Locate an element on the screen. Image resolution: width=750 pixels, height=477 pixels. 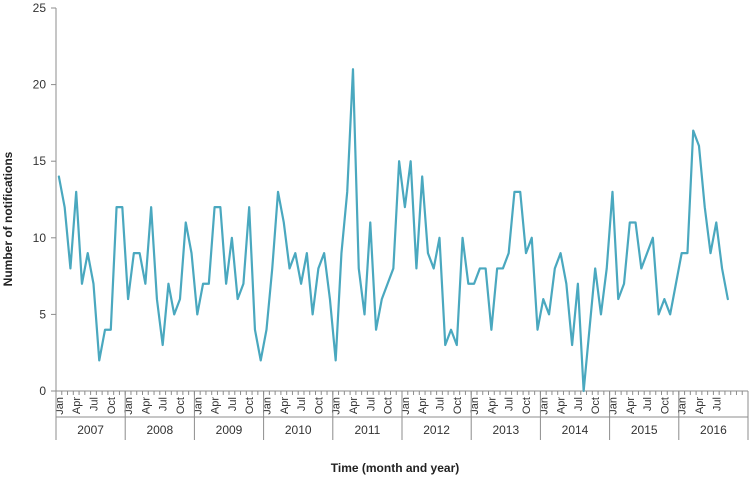
y-tick-label: 0 is located at coordinates (42, 391).